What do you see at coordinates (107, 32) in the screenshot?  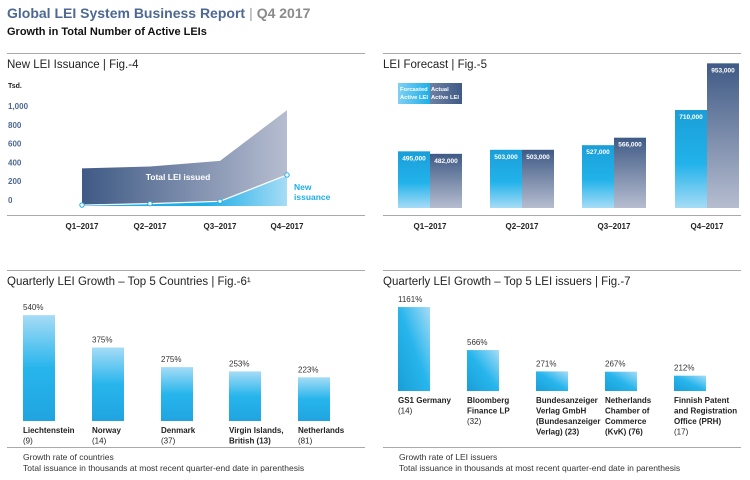 I see `page-subtitle: Growth in Total Number of Active LEIs` at bounding box center [107, 32].